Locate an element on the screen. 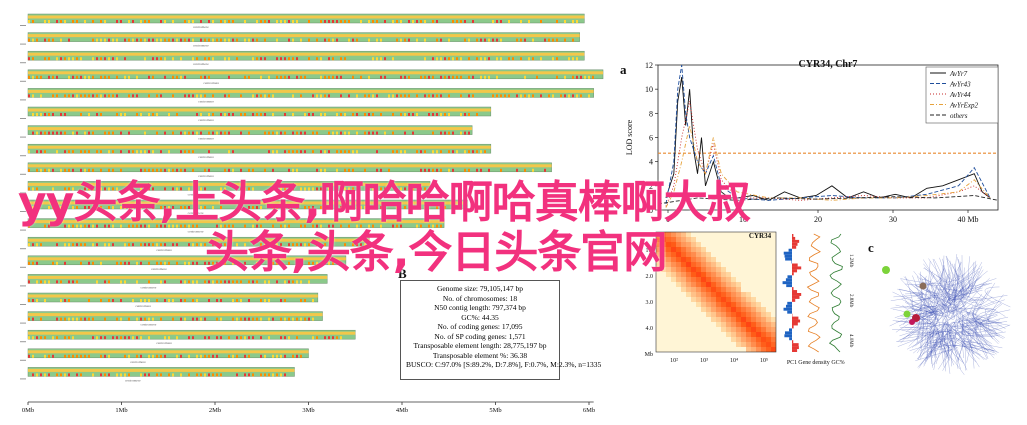 Image resolution: width=1027 pixels, height=425 pixels. overlay-line-2: 头条,头条,今日头条官网 is located at coordinates (435, 248).